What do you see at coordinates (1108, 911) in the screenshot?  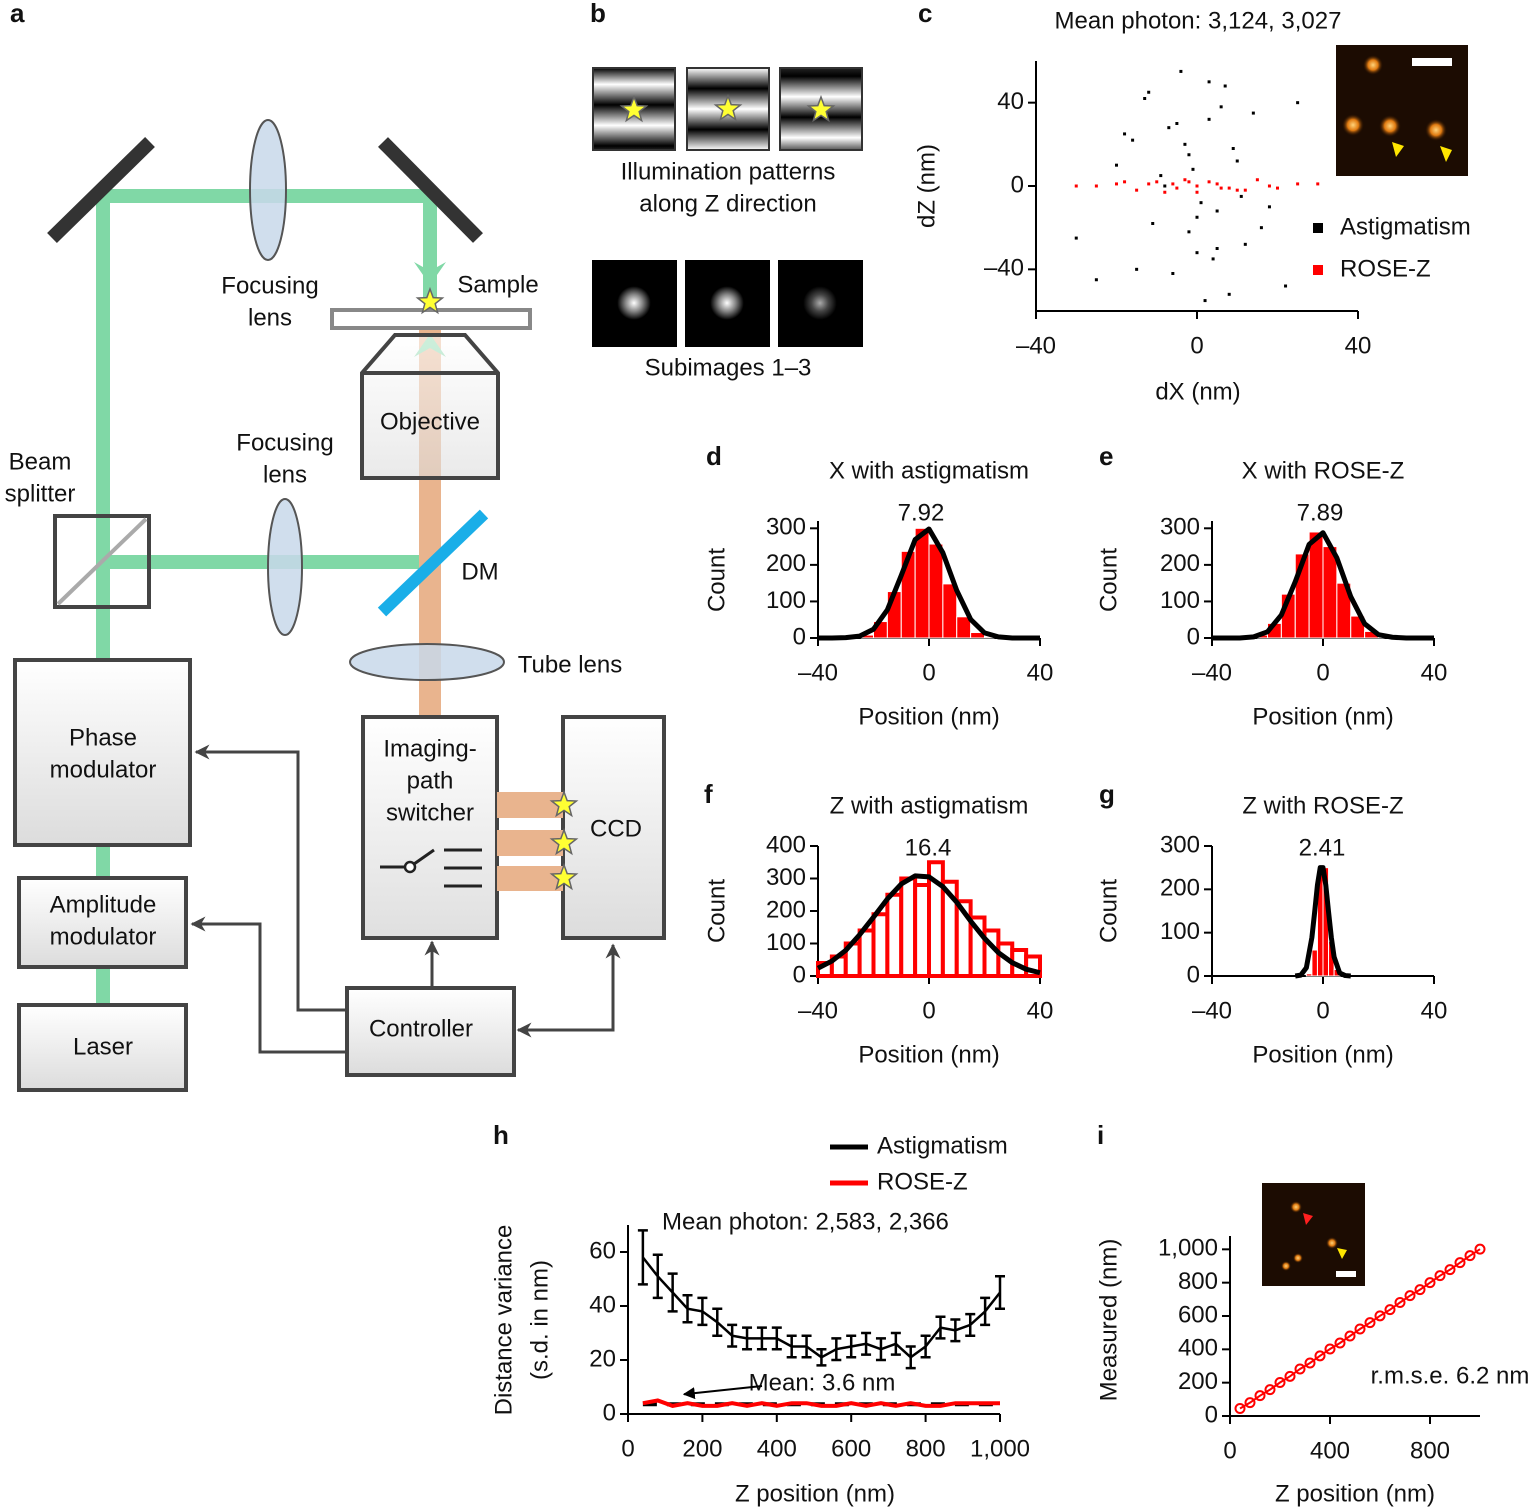 I see `y-axis-label: Count` at bounding box center [1108, 911].